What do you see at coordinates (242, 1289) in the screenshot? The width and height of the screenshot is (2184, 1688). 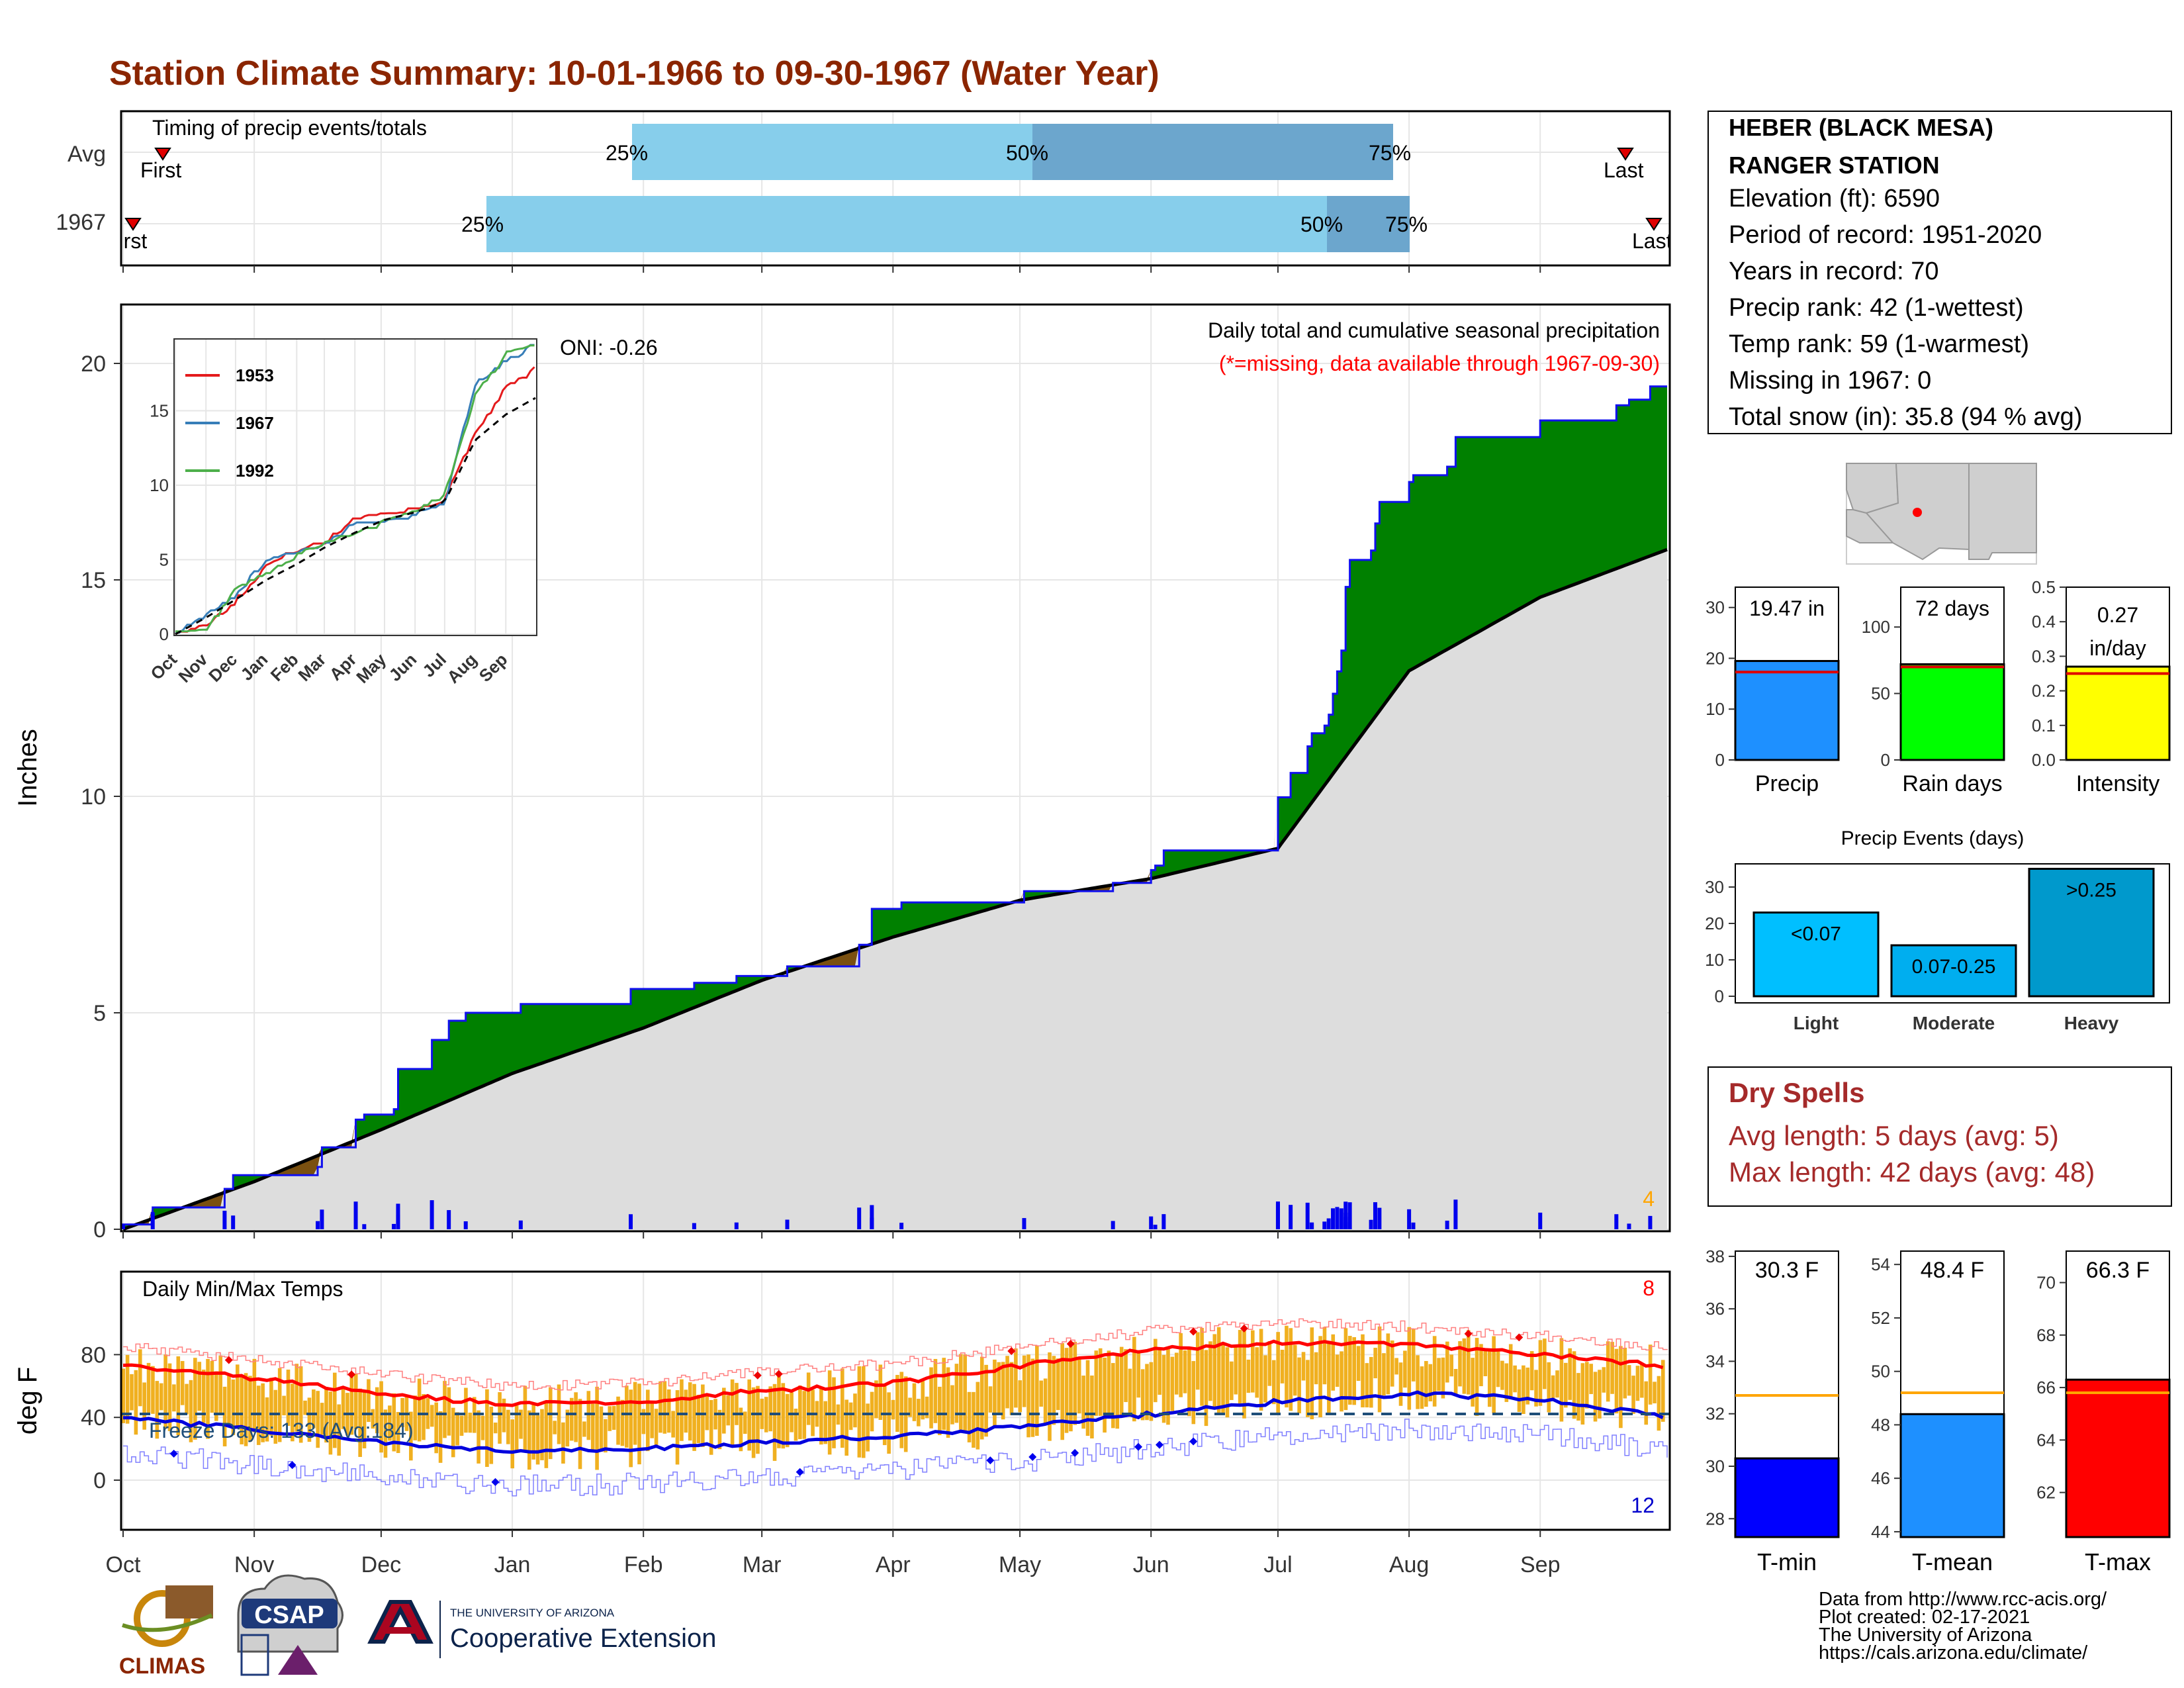 I see `temp-panel-title: Daily Min/Max Temps` at bounding box center [242, 1289].